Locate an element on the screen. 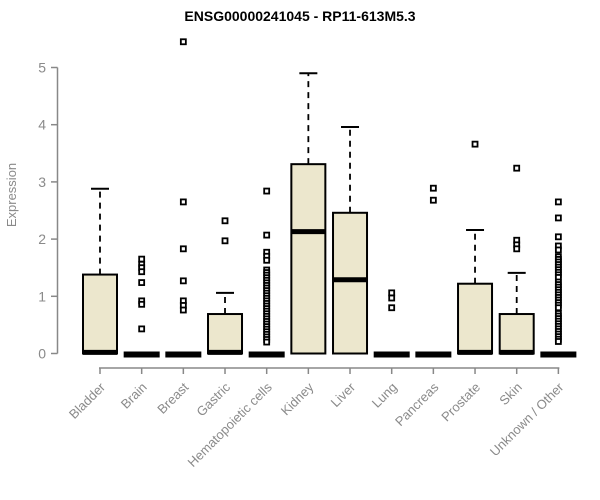  x-tick-label: Kidney is located at coordinates (297, 398).